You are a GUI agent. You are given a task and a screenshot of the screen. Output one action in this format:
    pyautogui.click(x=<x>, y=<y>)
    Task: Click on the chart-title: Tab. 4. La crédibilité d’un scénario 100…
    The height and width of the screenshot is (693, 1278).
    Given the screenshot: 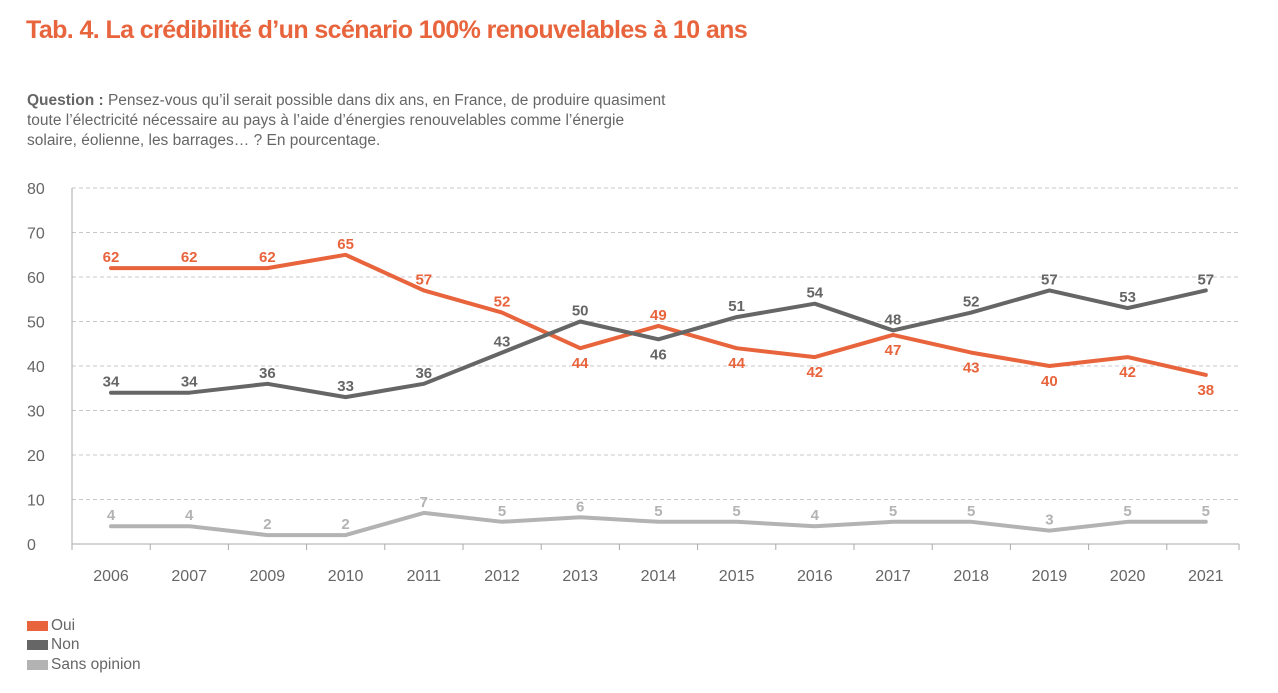 What is the action you would take?
    pyautogui.click(x=387, y=30)
    